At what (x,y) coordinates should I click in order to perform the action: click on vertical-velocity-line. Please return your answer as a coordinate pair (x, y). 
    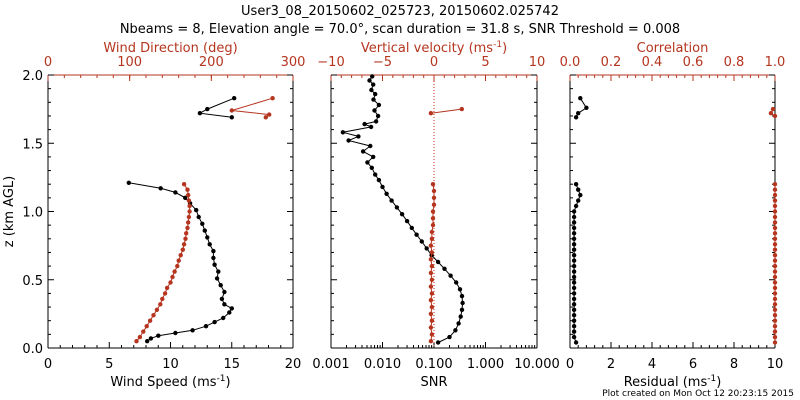
    Looking at the image, I should click on (446, 111).